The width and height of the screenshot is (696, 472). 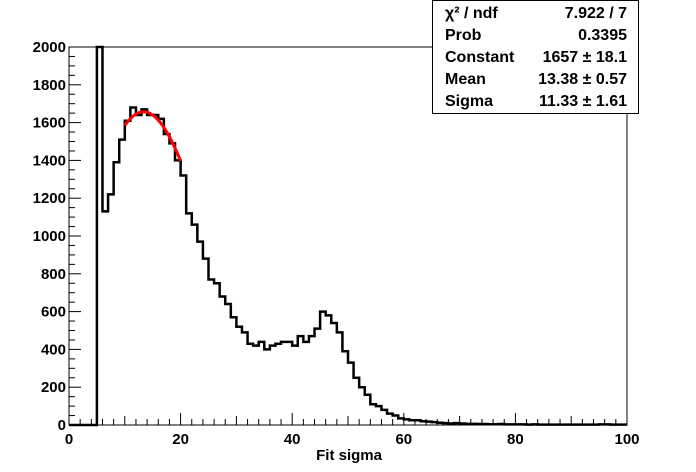 I want to click on y-tick-label: 800, so click(x=53, y=274).